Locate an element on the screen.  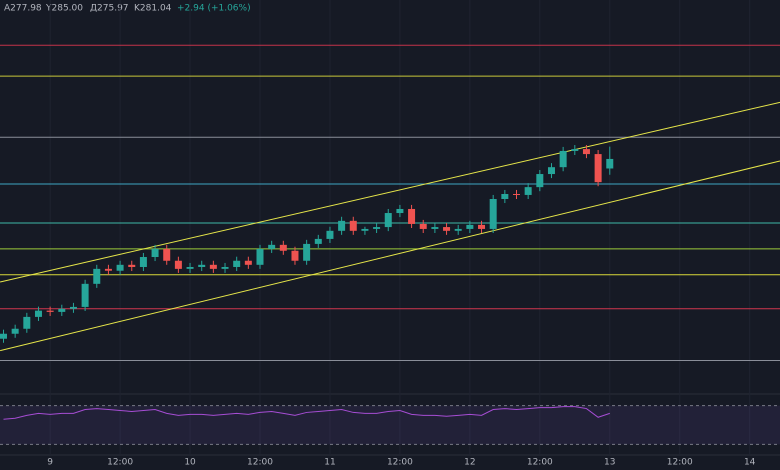
ohlc-value: K281.04 is located at coordinates (153, 9).